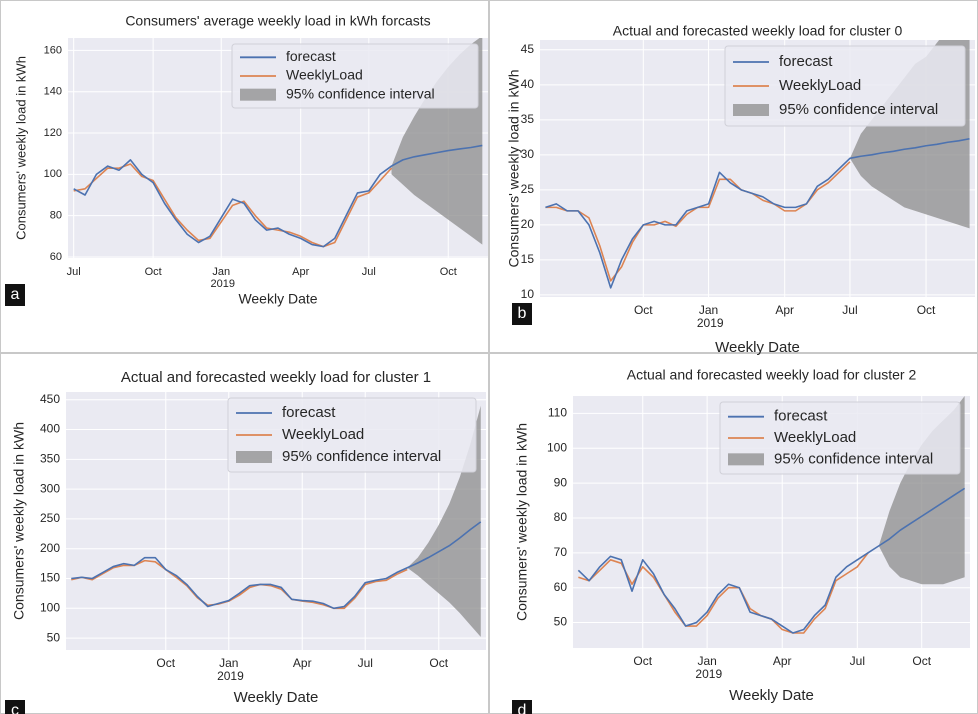  I want to click on y-tick-label: 450, so click(50, 399).